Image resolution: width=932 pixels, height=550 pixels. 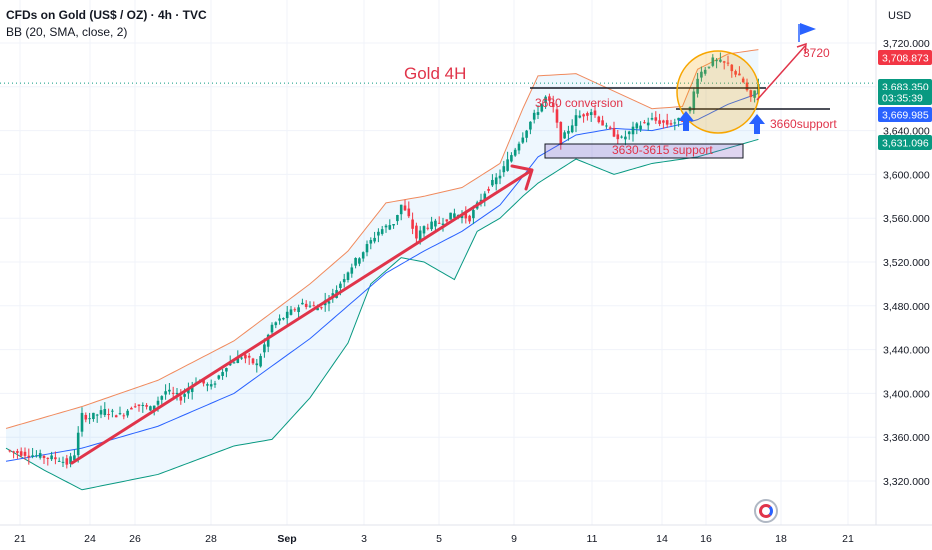 I want to click on currency-label: USD, so click(x=900, y=16).